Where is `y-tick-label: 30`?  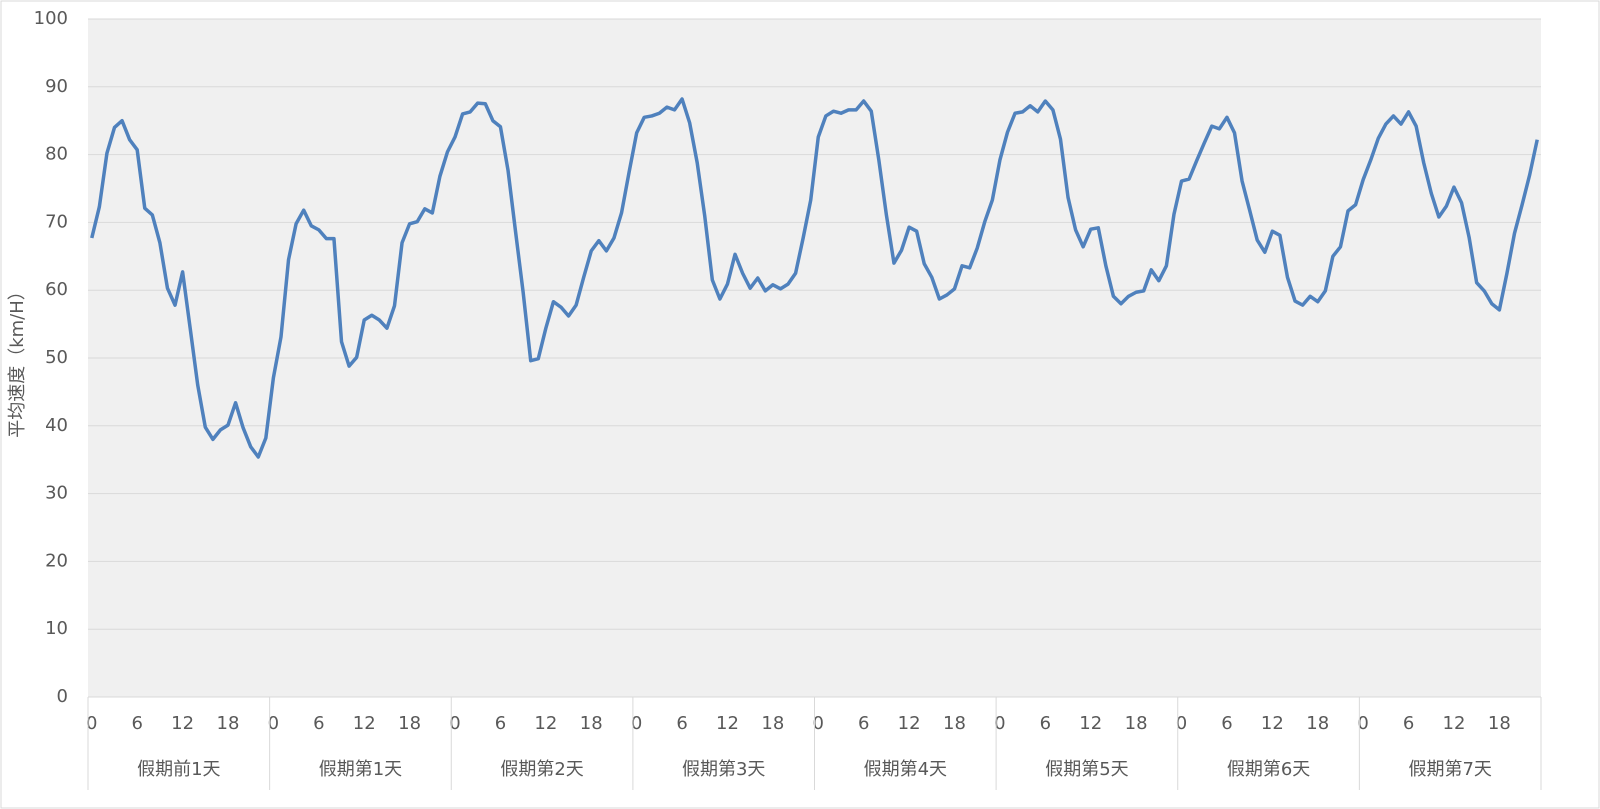
y-tick-label: 30 is located at coordinates (56, 493).